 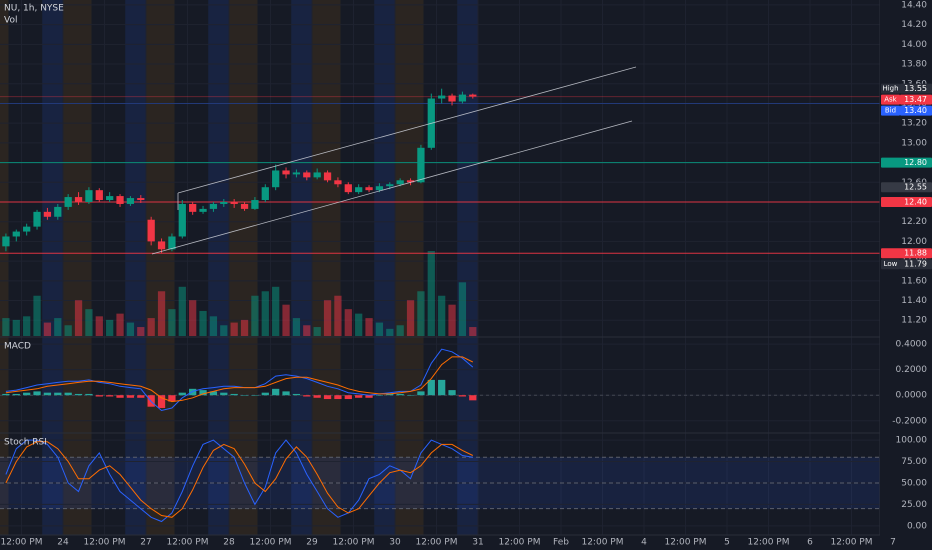 I want to click on x-tick-label: Feb, so click(x=561, y=543).